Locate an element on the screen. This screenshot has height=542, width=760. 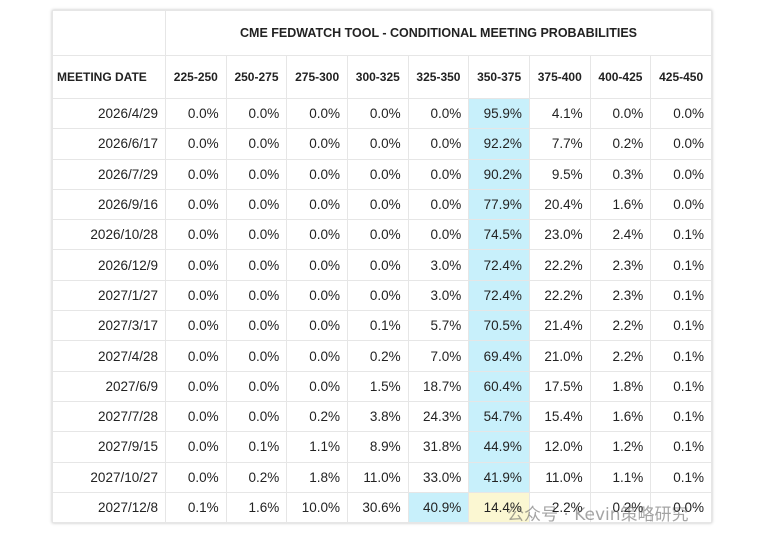
probability-cell: 22.2% is located at coordinates (559, 265).